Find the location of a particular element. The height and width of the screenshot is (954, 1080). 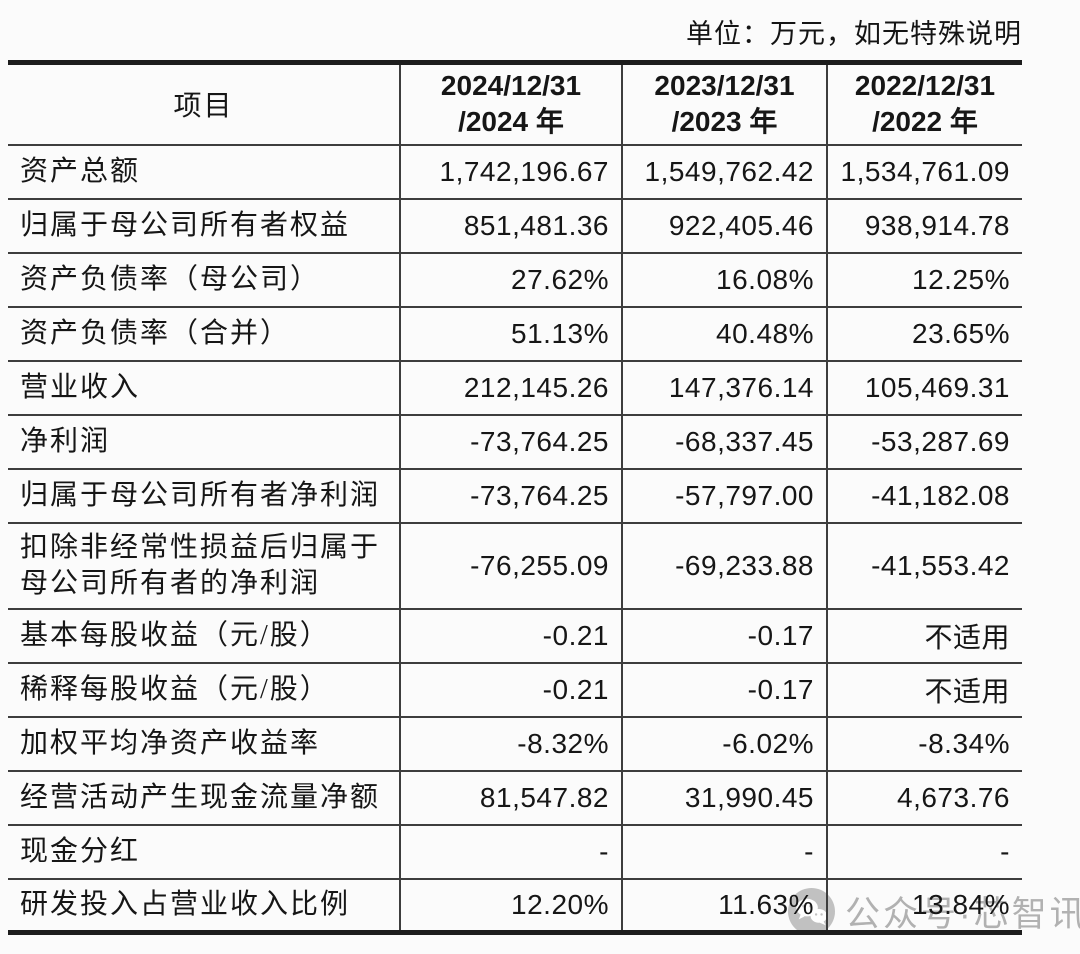

row-label: 资产负债率（合并） is located at coordinates (204, 333).